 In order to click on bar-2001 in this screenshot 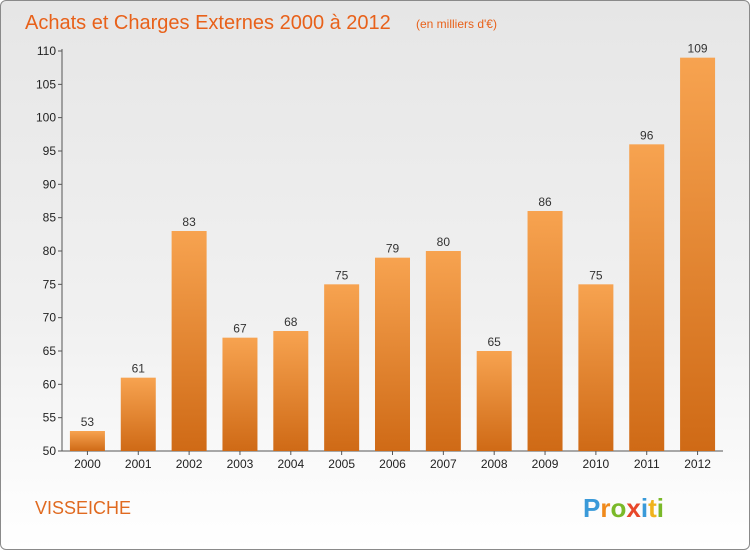, I will do `click(138, 414)`.